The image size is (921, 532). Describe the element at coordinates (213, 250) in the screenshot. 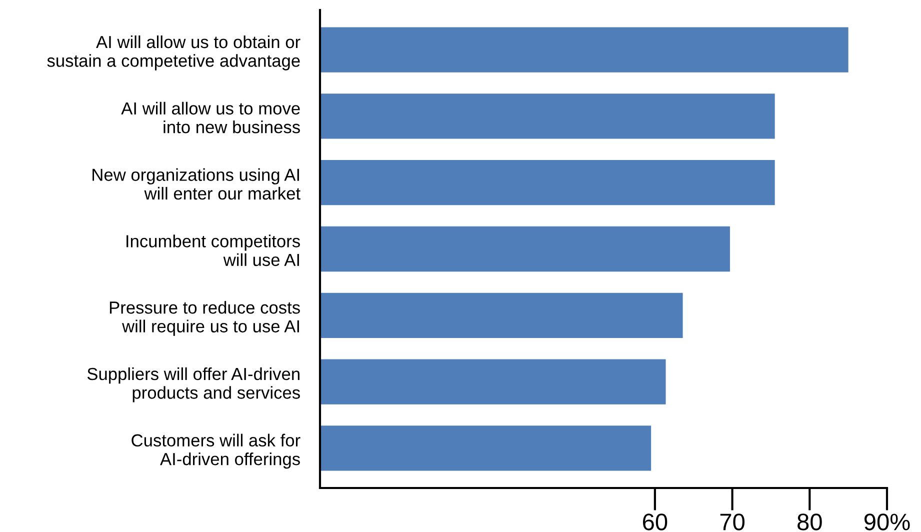

I see `y-tick-label: Incumbent competitors will use AI` at that location.